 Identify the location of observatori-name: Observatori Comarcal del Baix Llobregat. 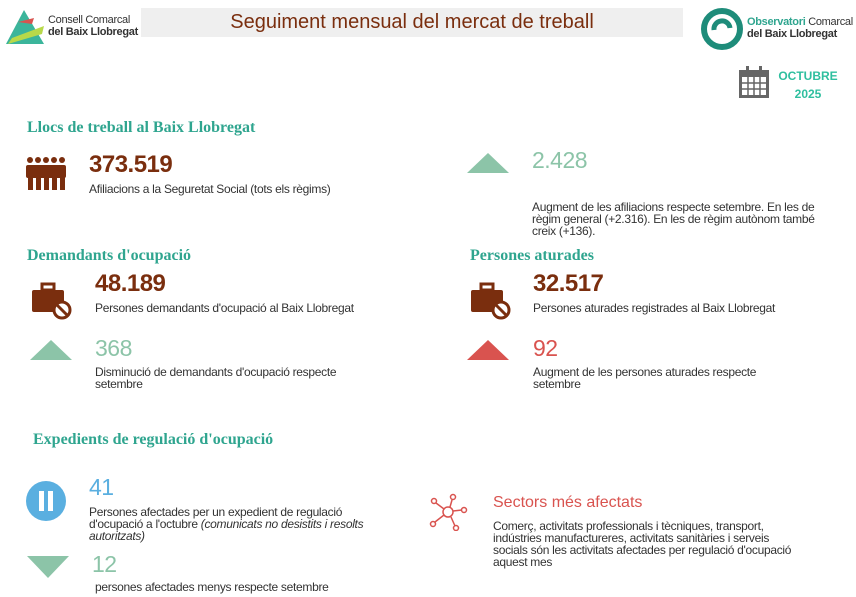
(800, 28).